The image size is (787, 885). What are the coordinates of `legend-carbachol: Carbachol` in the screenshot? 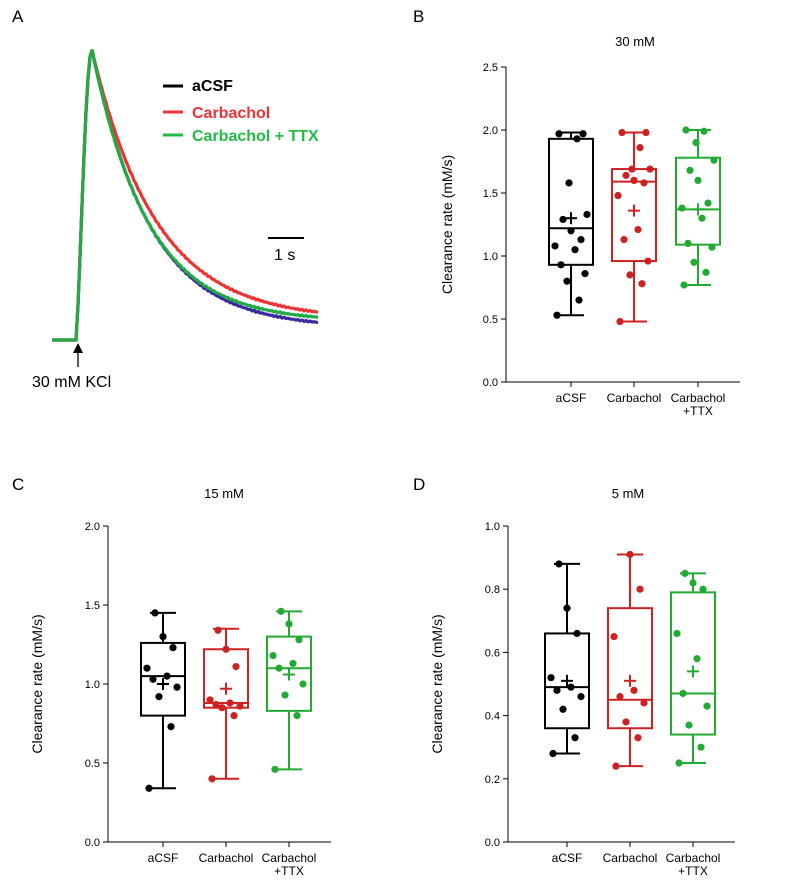 It's located at (231, 113).